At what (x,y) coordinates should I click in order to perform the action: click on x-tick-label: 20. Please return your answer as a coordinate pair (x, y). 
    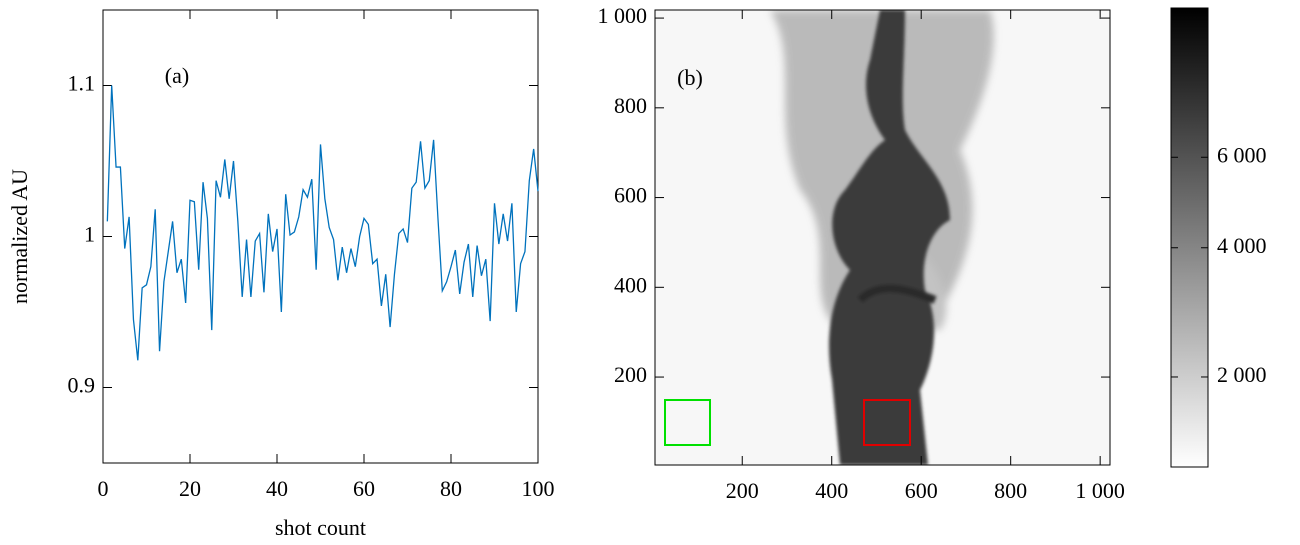
    Looking at the image, I should click on (190, 488).